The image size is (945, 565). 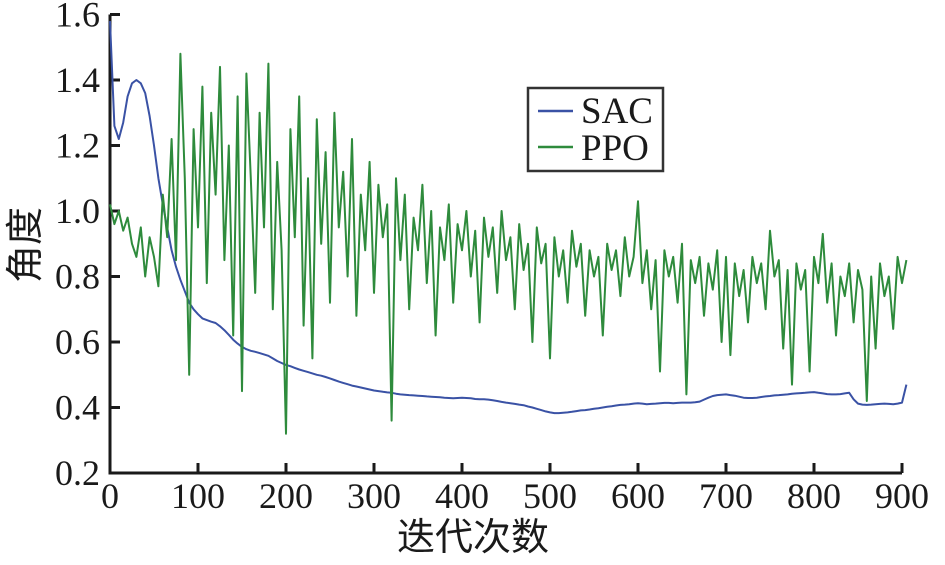 What do you see at coordinates (638, 496) in the screenshot?
I see `x-tick-label: 600` at bounding box center [638, 496].